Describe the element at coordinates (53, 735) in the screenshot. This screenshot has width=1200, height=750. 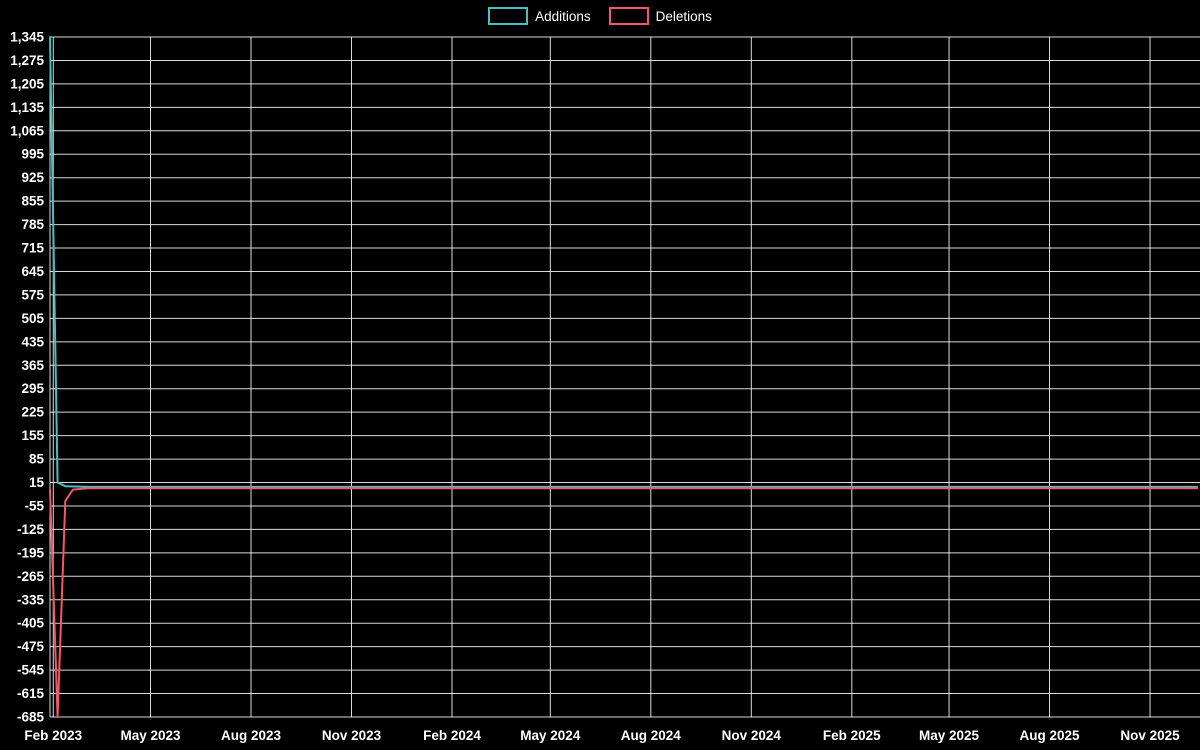
I see `x-tick-label: Feb 2023` at that location.